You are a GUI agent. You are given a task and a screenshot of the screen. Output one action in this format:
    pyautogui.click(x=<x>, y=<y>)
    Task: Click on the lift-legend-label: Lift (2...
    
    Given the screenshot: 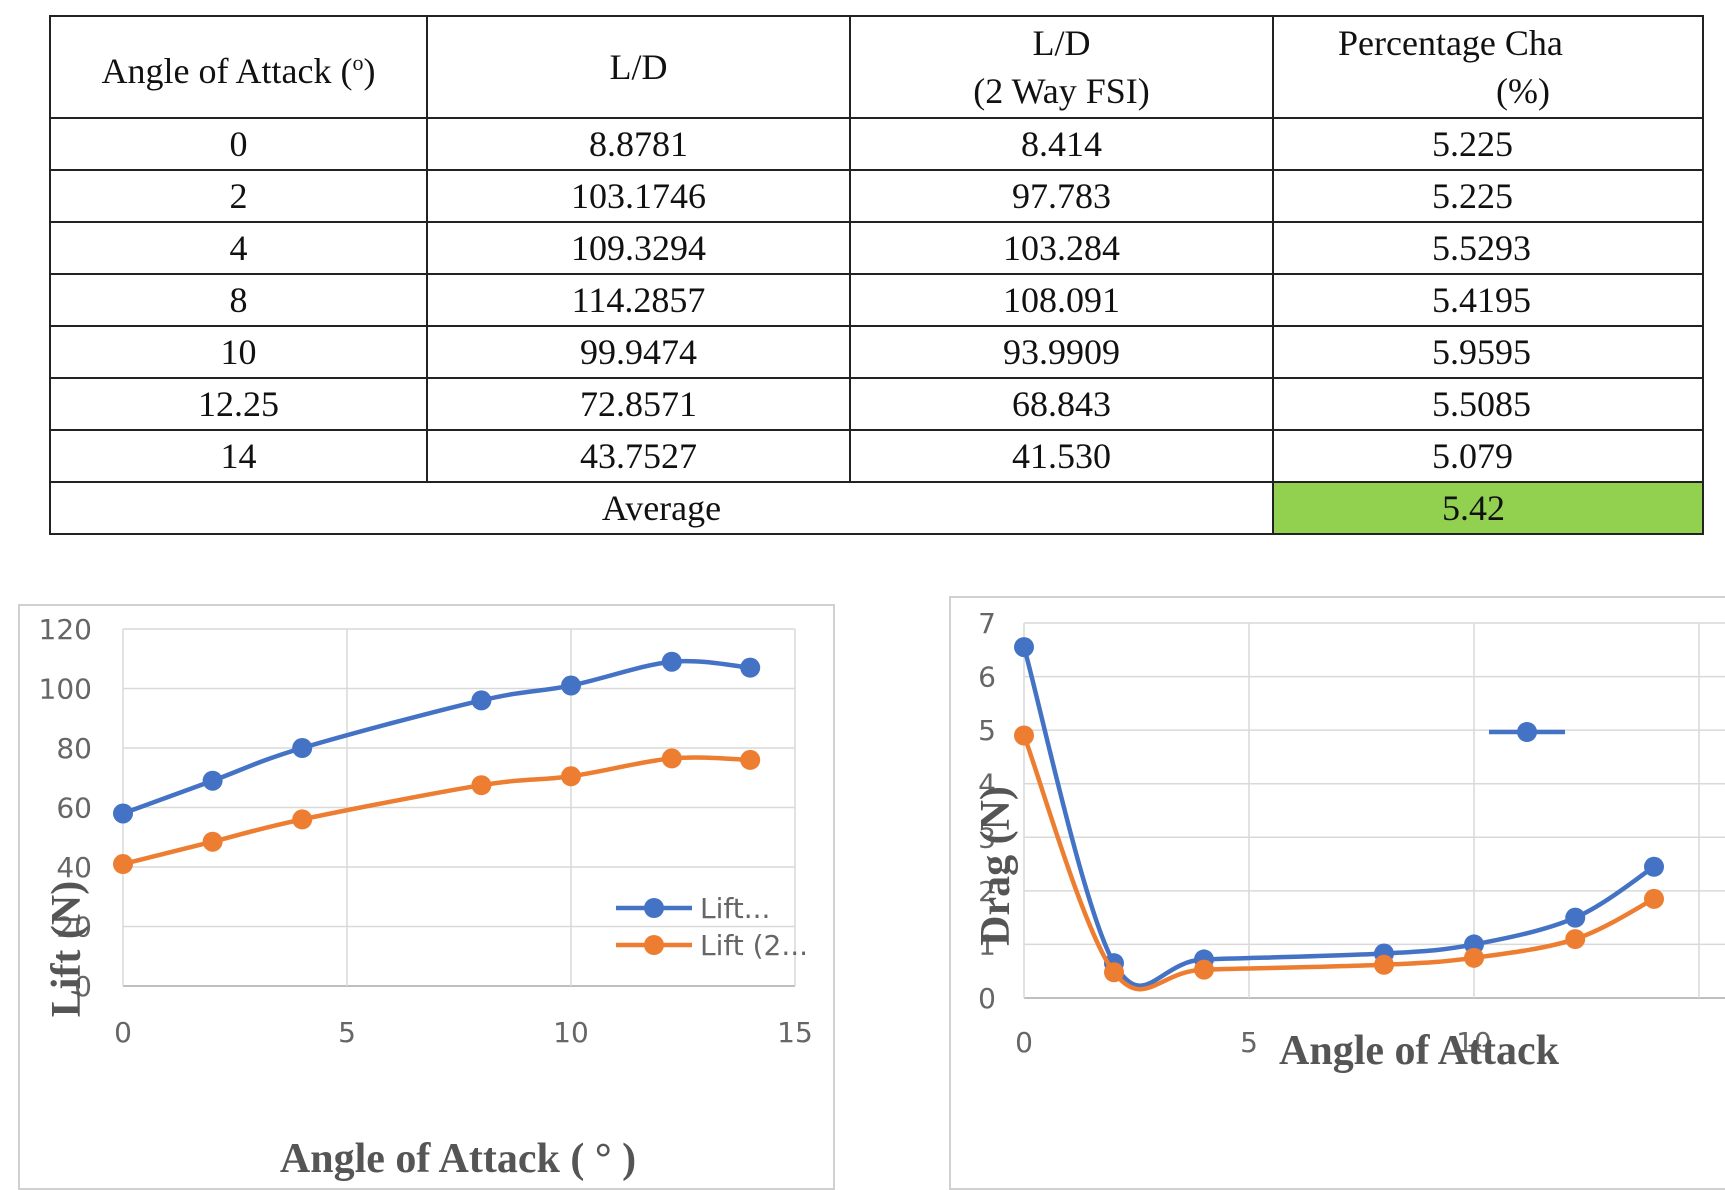 What is the action you would take?
    pyautogui.click(x=754, y=945)
    